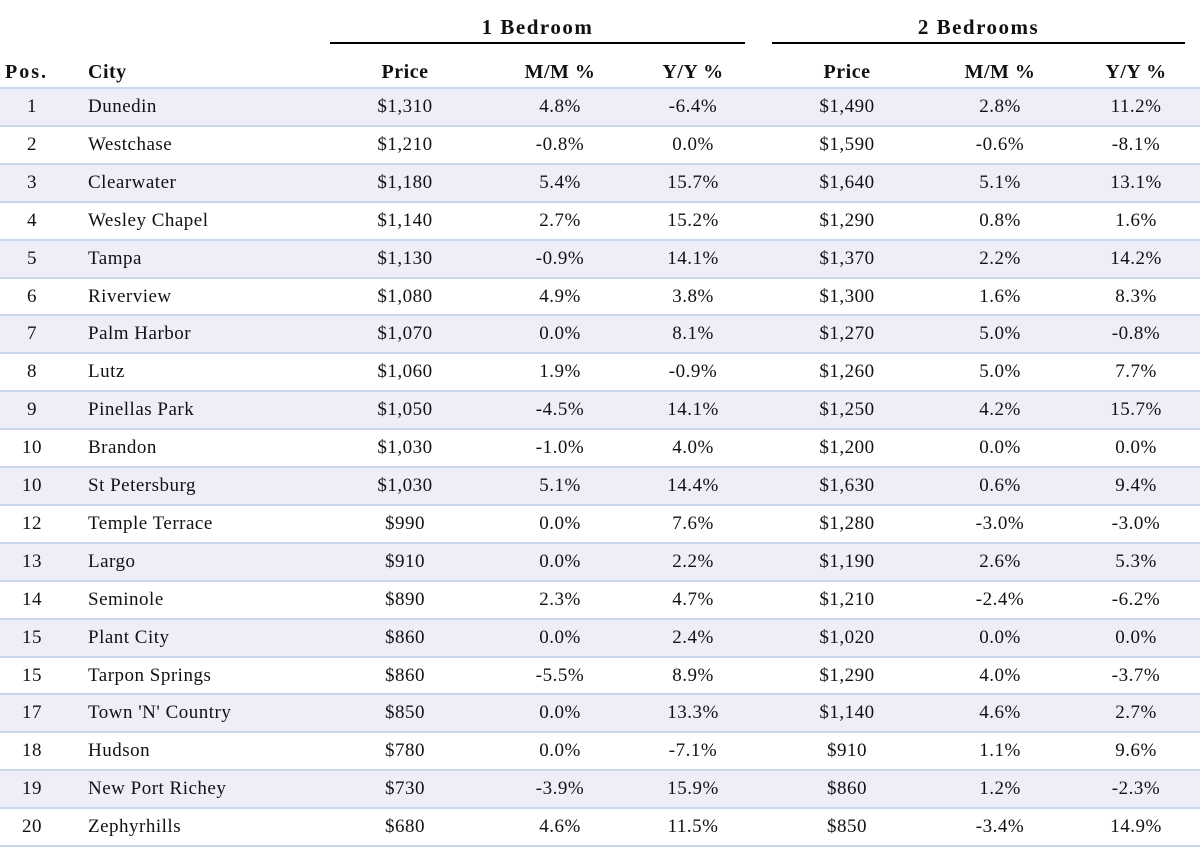 This screenshot has height=847, width=1200. I want to click on cell-value: 4.8%, so click(560, 106).